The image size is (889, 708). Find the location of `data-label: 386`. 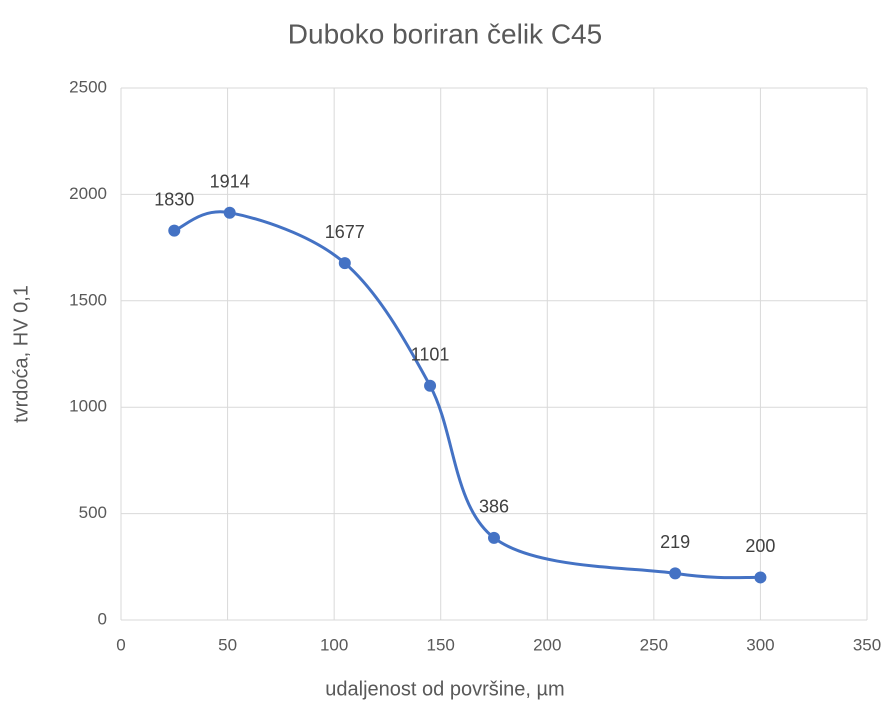

data-label: 386 is located at coordinates (494, 507).